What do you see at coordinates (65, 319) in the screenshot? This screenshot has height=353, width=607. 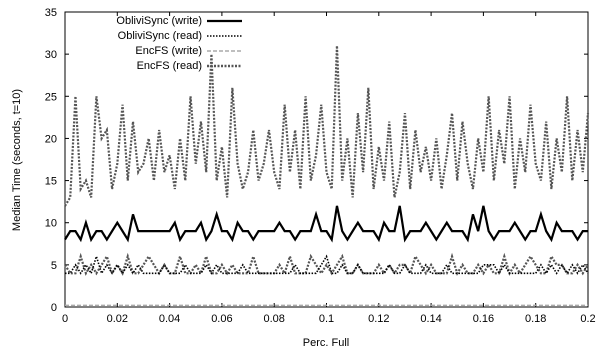 I see `x-tick-label: 0` at bounding box center [65, 319].